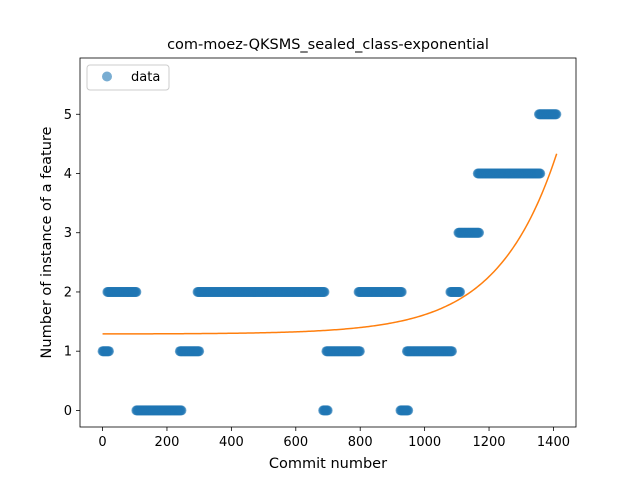  I want to click on y-tick-label: 1, so click(68, 352).